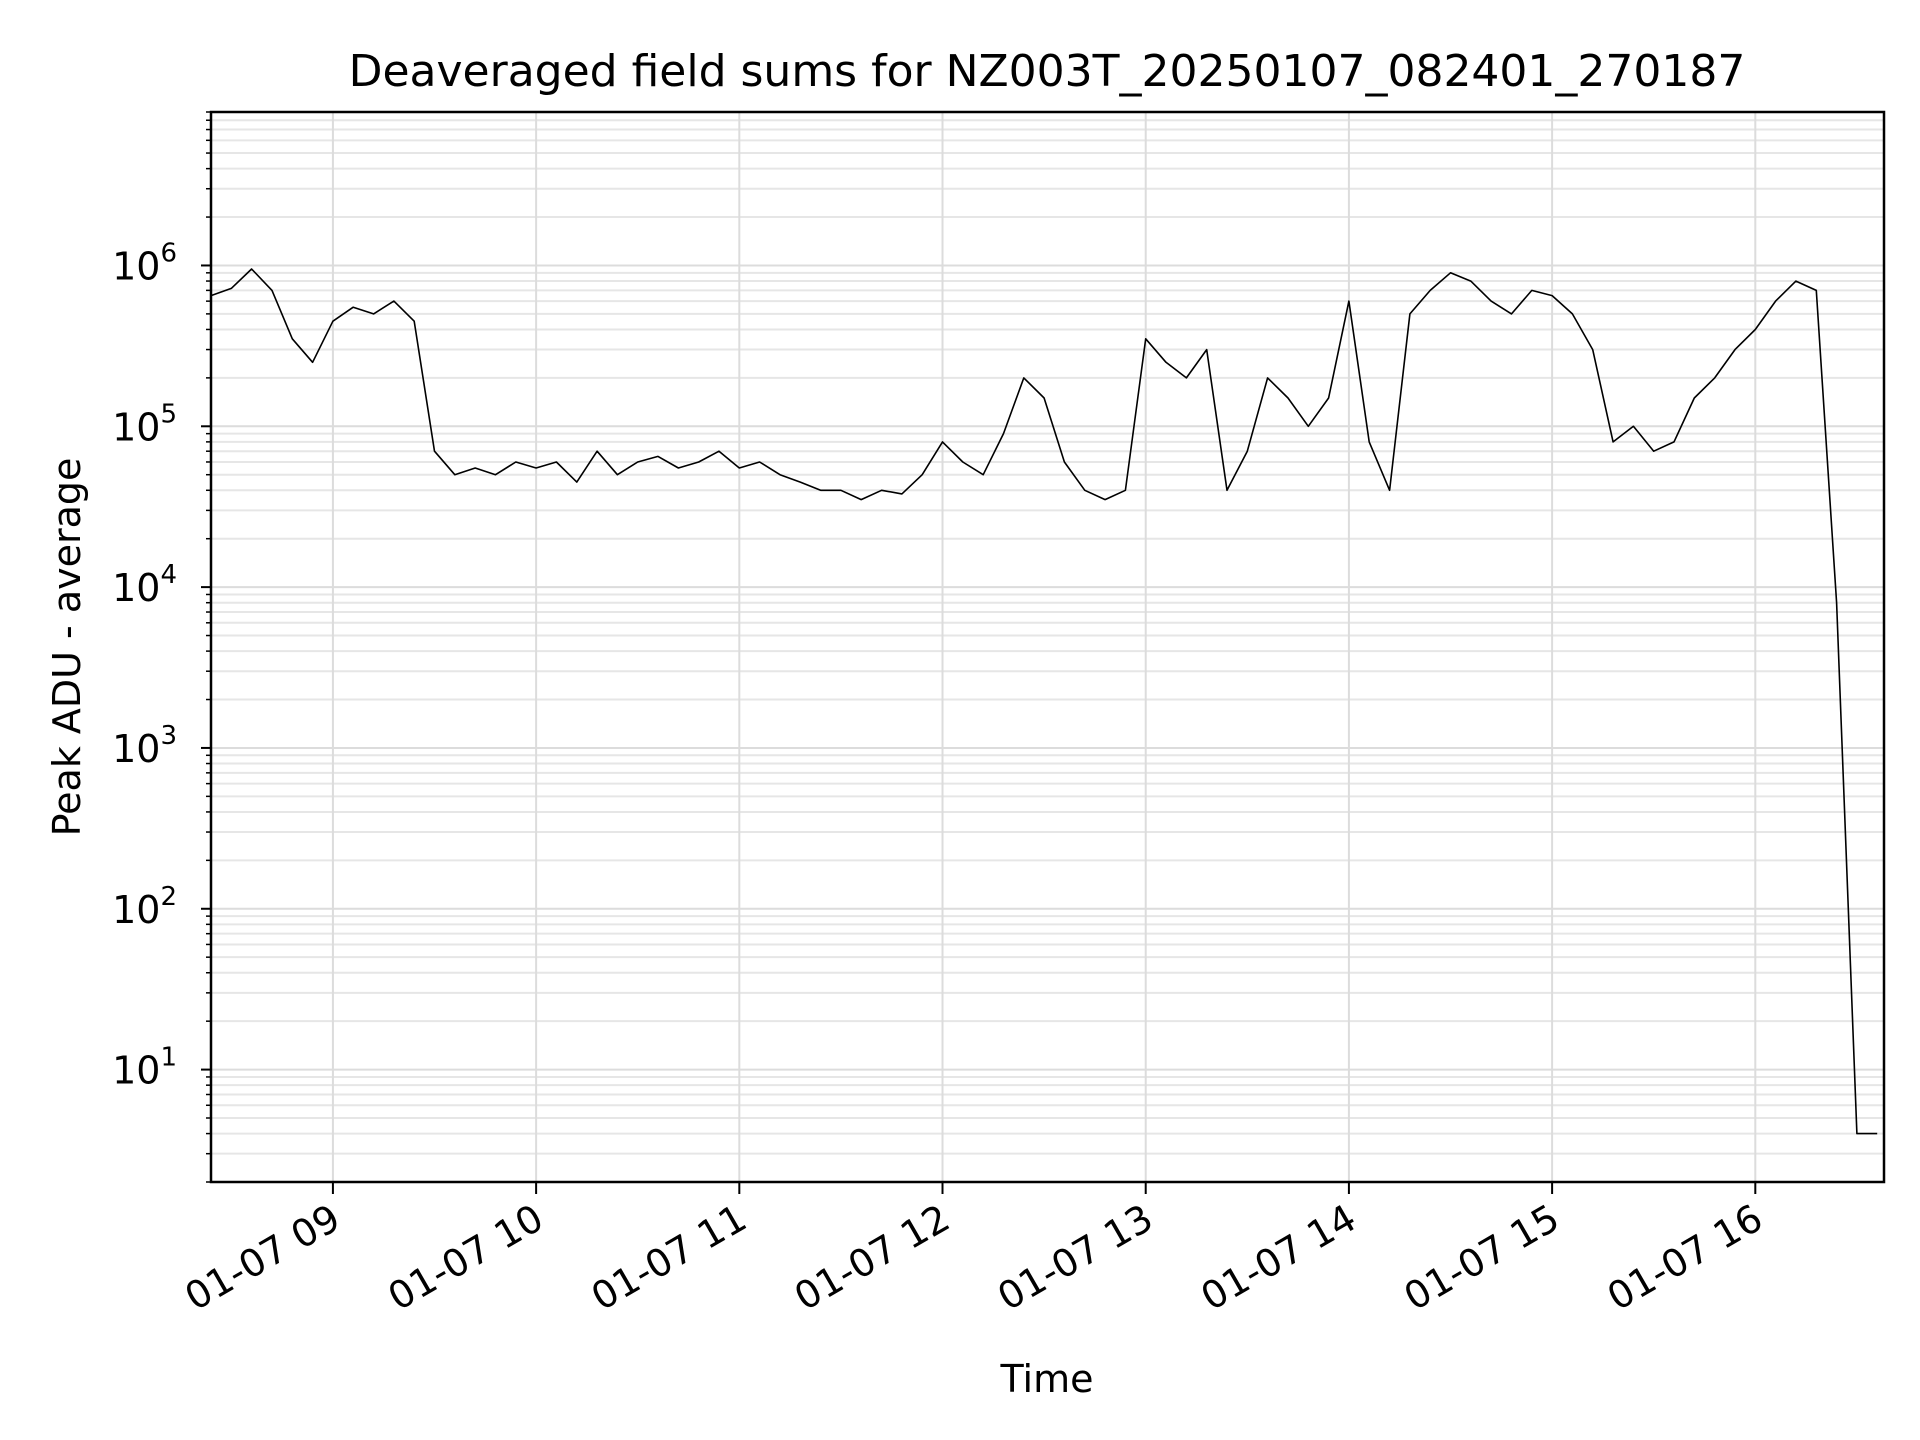 The width and height of the screenshot is (1920, 1440). Describe the element at coordinates (161, 647) in the screenshot. I see `y-axis: 10¹ 10² 10³ 10⁴ 10⁵ 10⁶` at that location.